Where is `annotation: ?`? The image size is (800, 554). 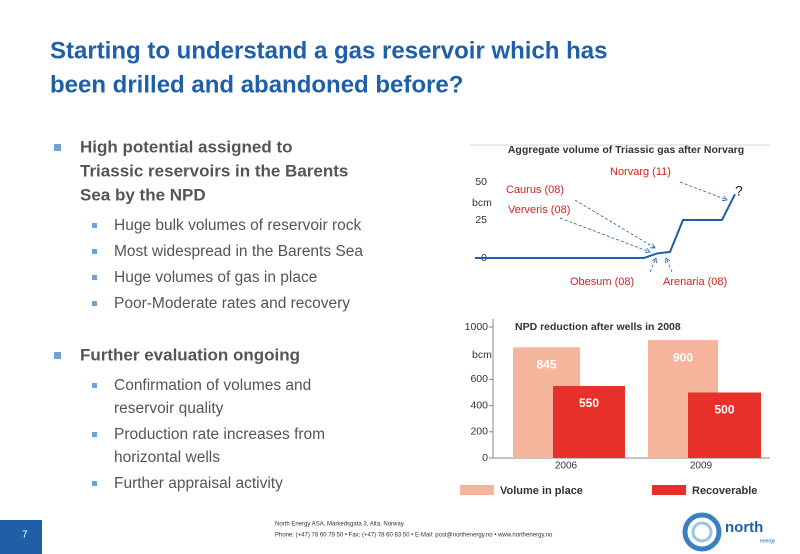
annotation: ? is located at coordinates (739, 191).